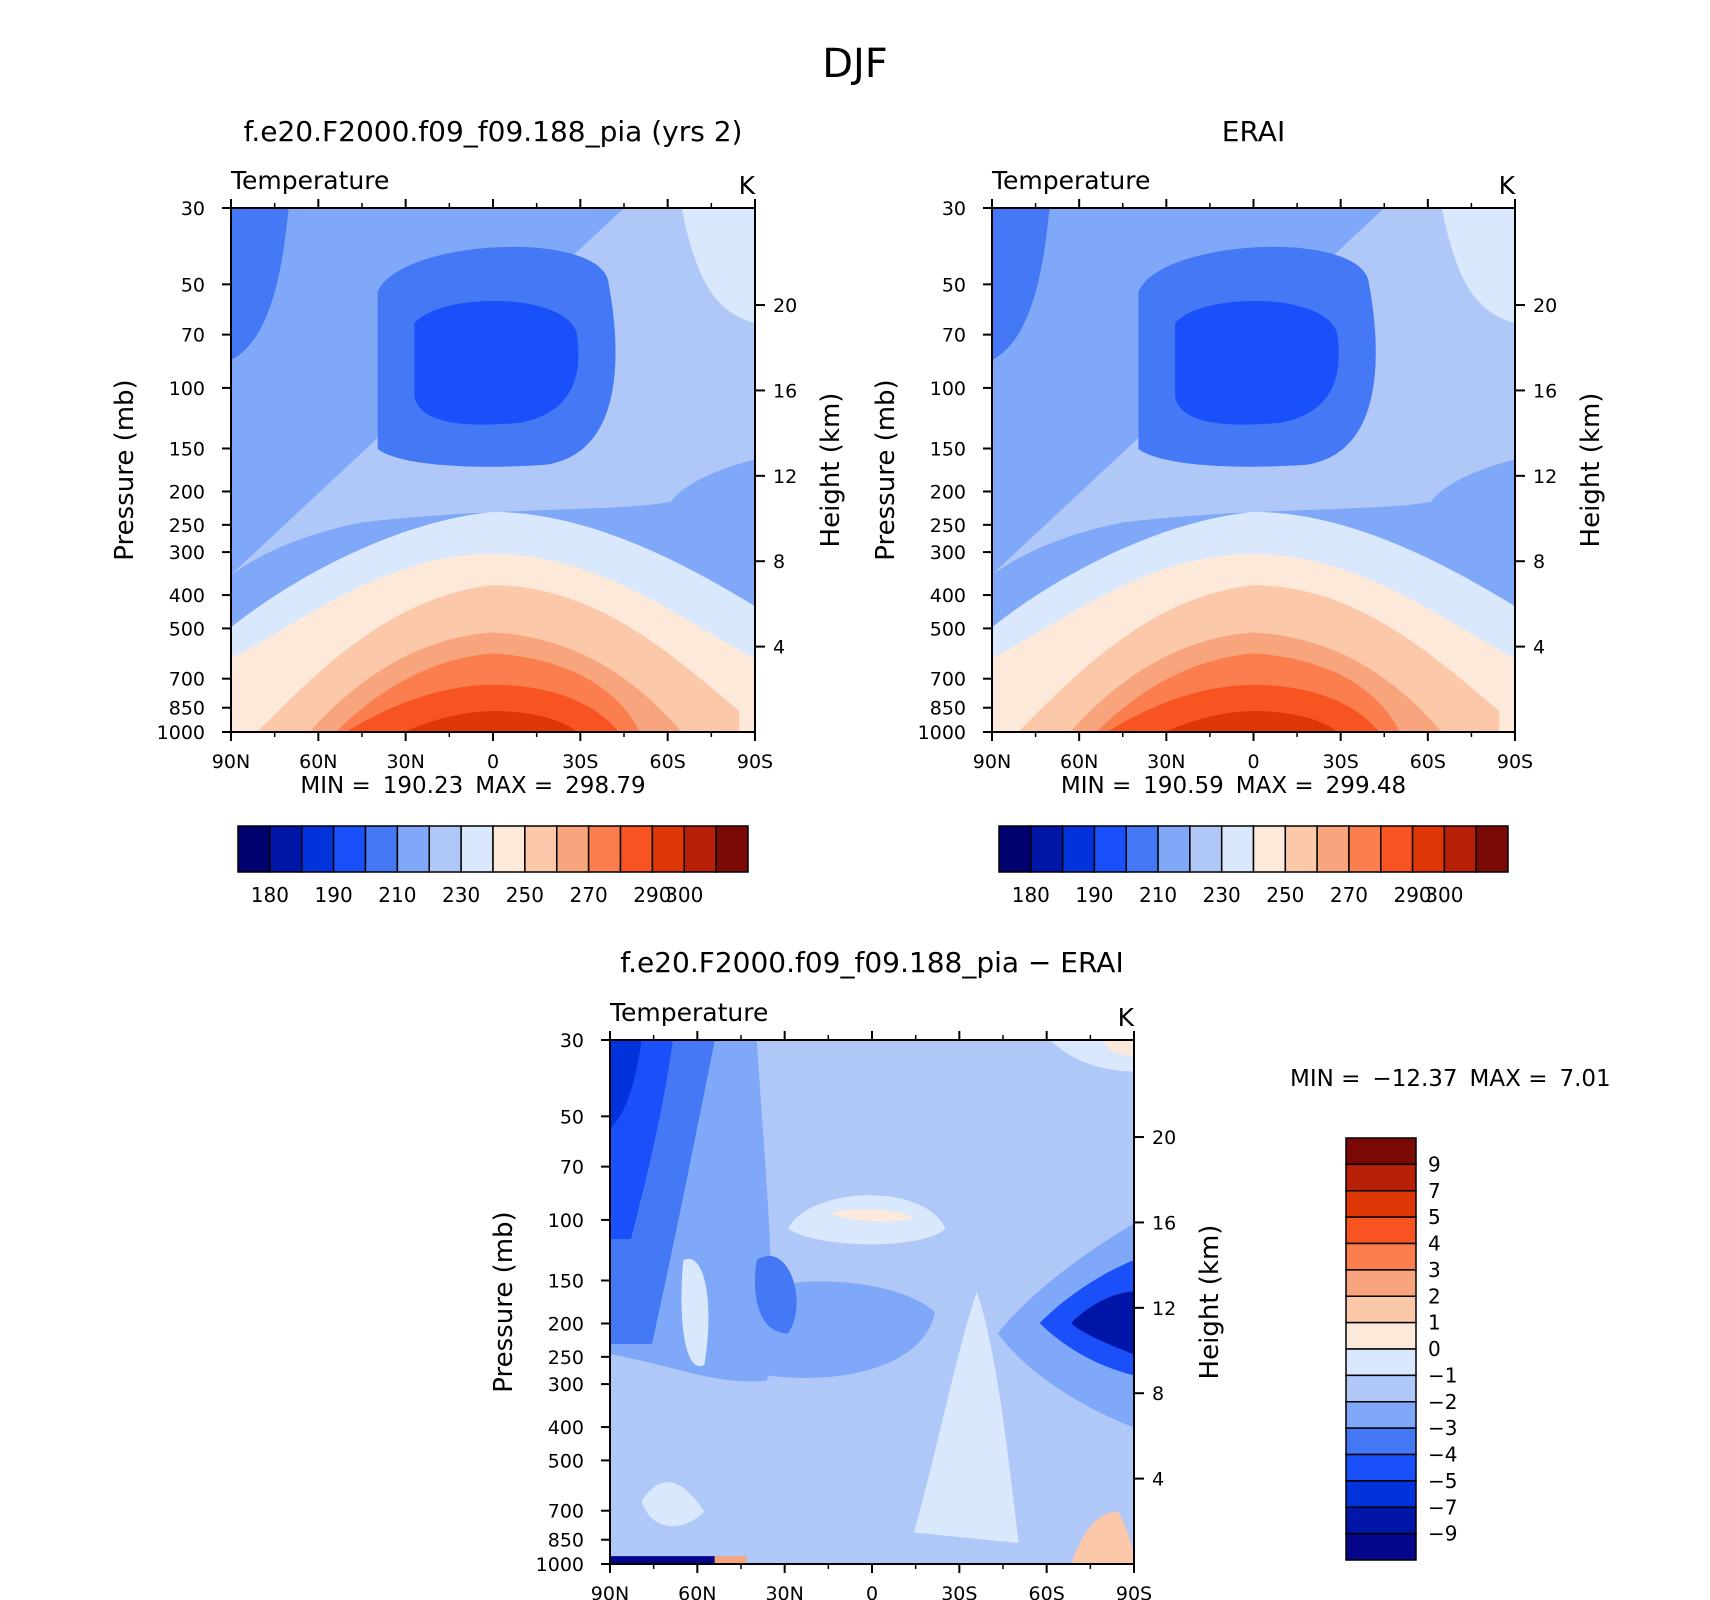  Describe the element at coordinates (1442, 1428) in the screenshot. I see `colorbar-label: −3` at that location.